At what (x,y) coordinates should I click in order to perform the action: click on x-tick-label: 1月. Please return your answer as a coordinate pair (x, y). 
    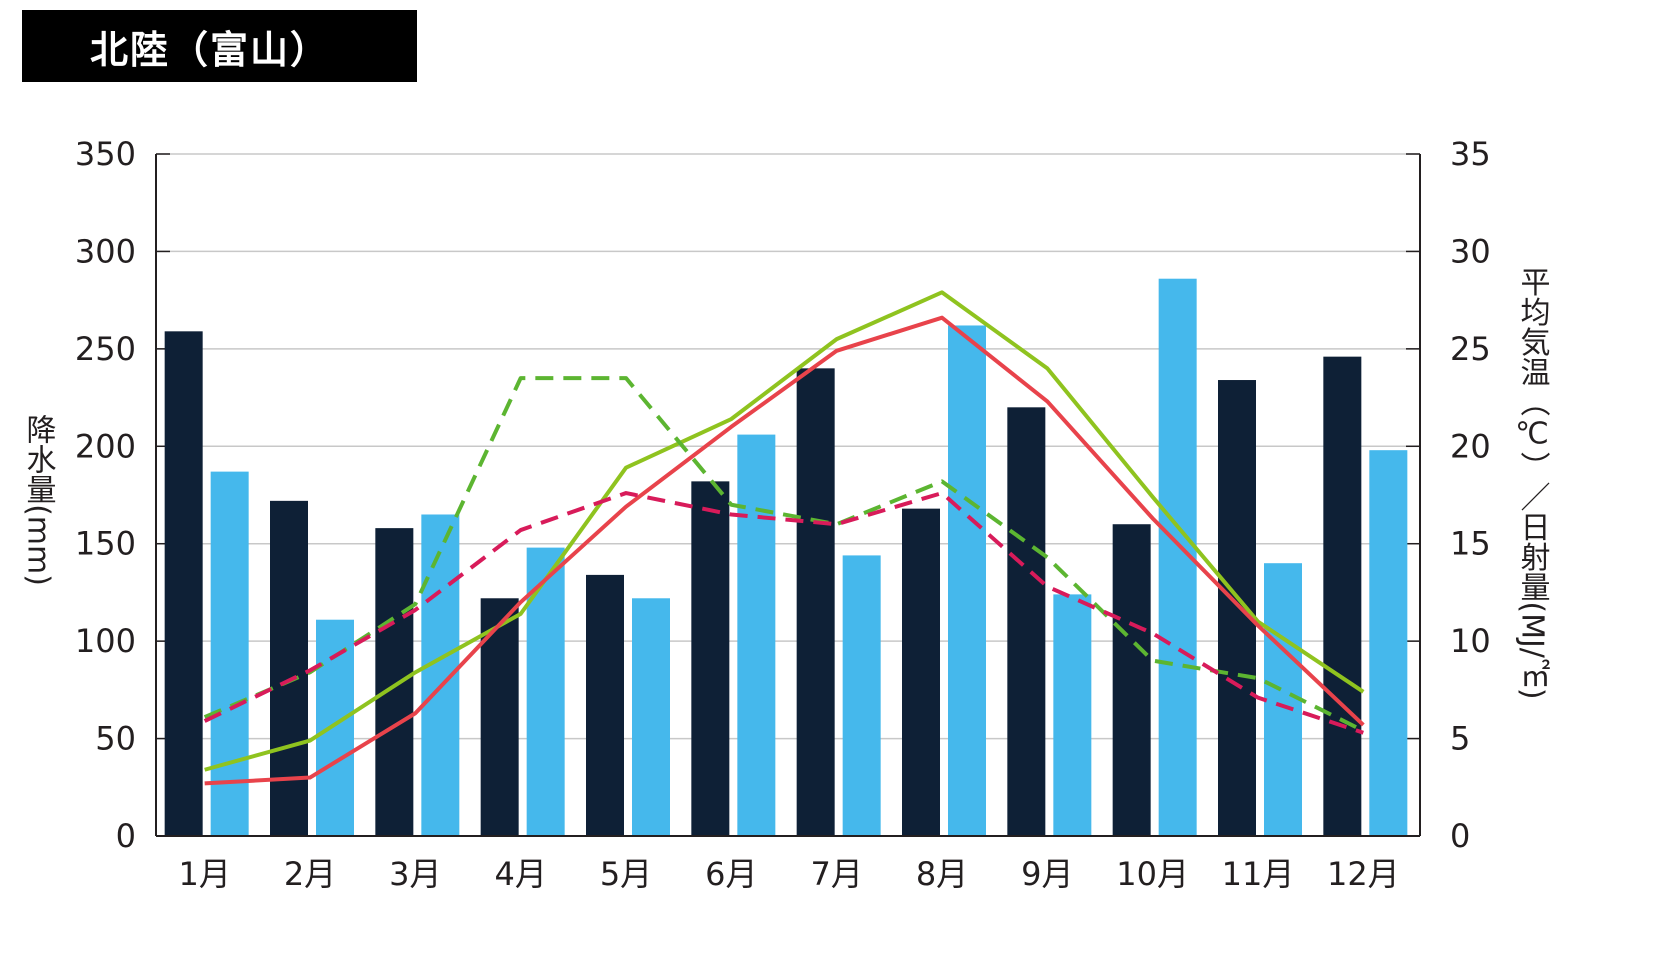
    Looking at the image, I should click on (204, 874).